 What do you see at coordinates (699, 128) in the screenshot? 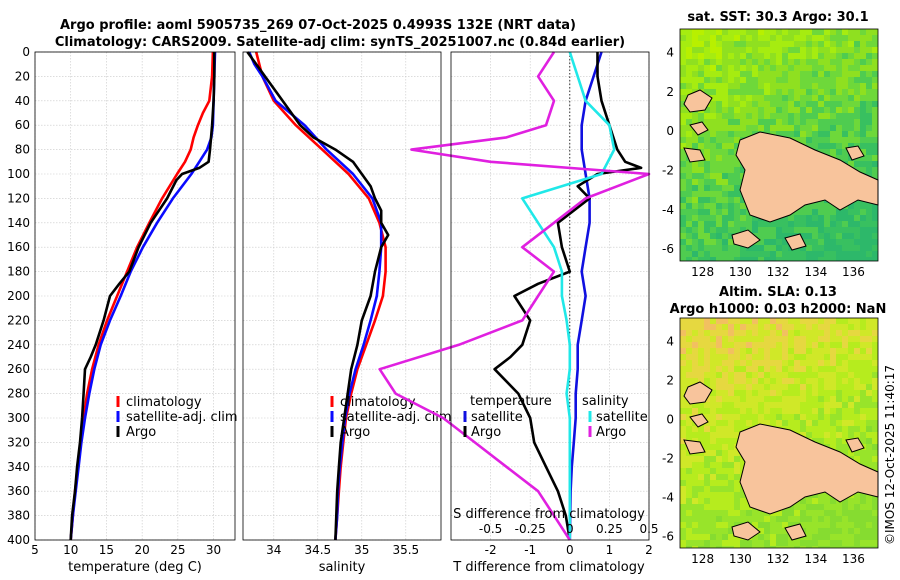
I see `island-batanta` at bounding box center [699, 128].